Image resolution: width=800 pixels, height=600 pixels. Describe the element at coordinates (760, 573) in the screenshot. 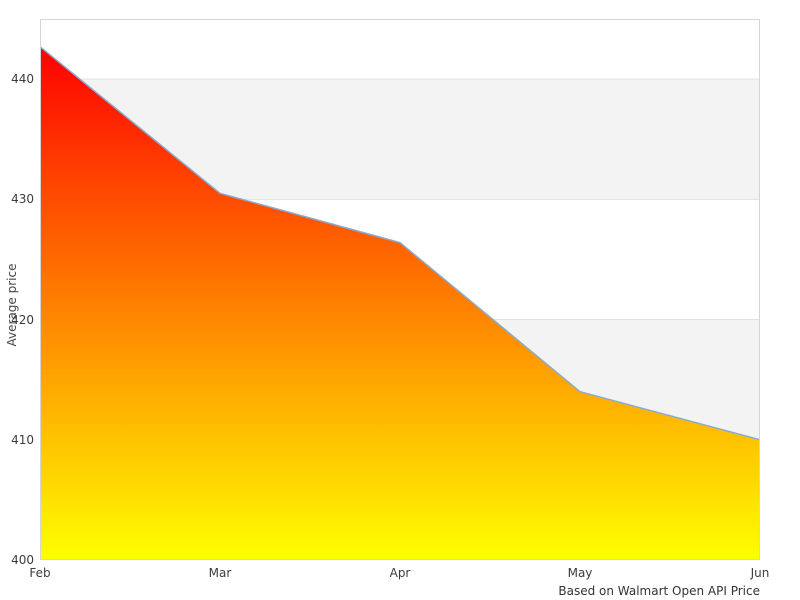

I see `x-tick-label: Jun` at that location.